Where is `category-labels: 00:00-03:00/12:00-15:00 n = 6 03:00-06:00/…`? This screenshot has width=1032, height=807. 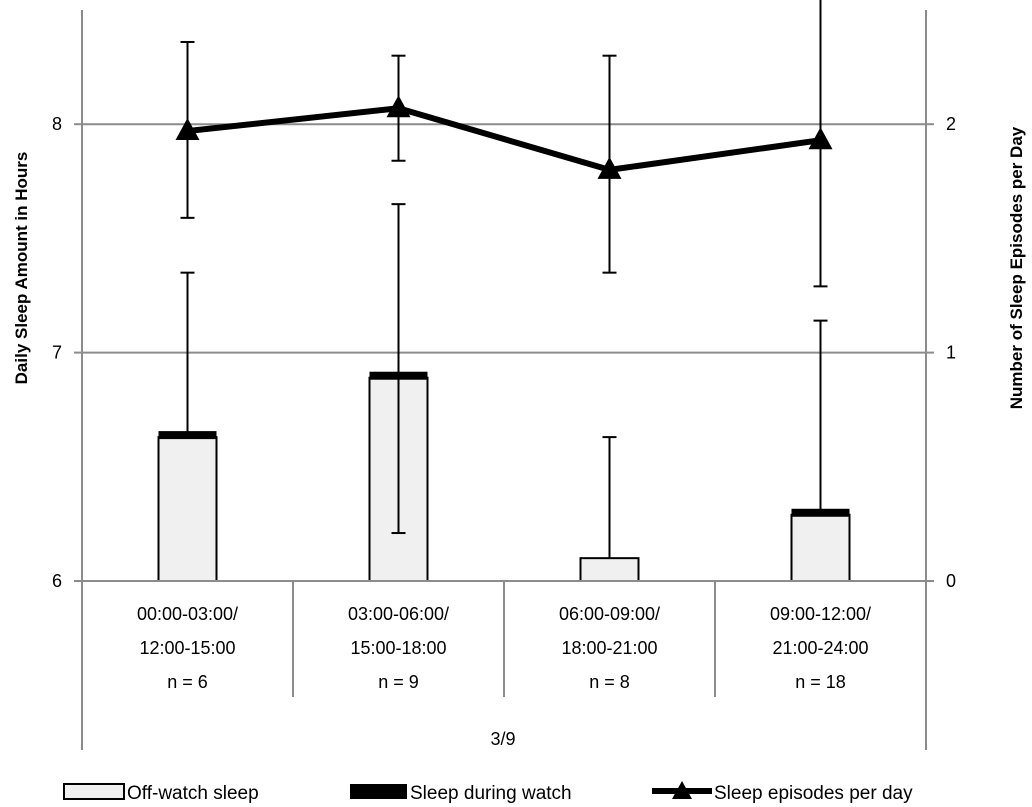
category-labels: 00:00-03:00/12:00-15:00 n = 6 03:00-06:00/… is located at coordinates (504, 648).